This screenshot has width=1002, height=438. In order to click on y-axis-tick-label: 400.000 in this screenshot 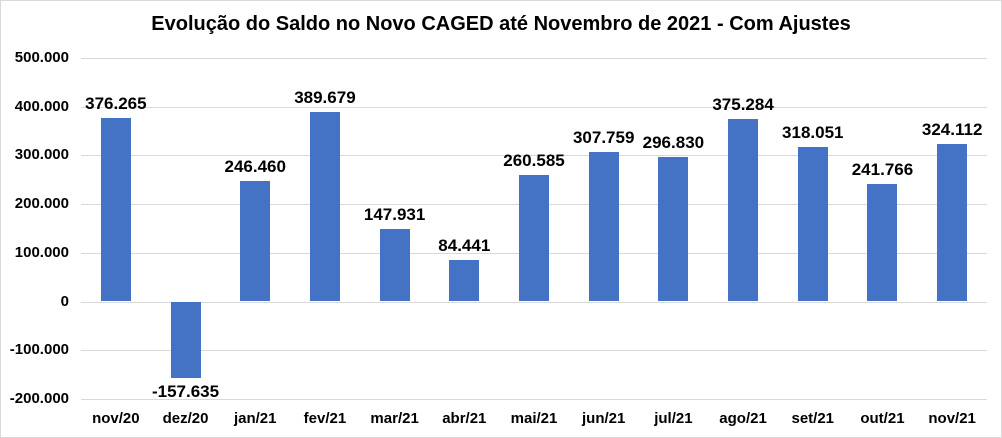, I will do `click(41, 106)`.